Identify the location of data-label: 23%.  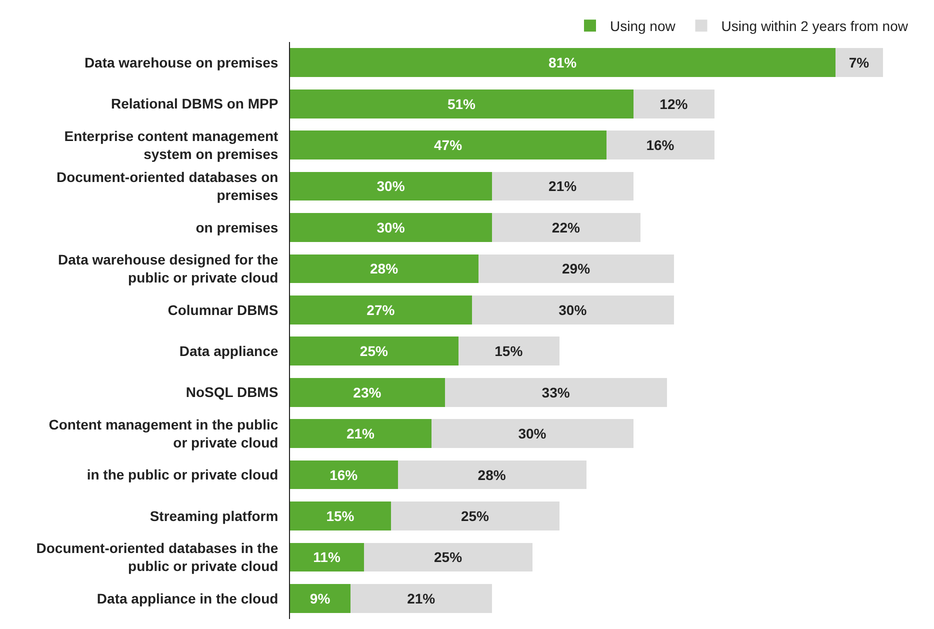
(367, 392).